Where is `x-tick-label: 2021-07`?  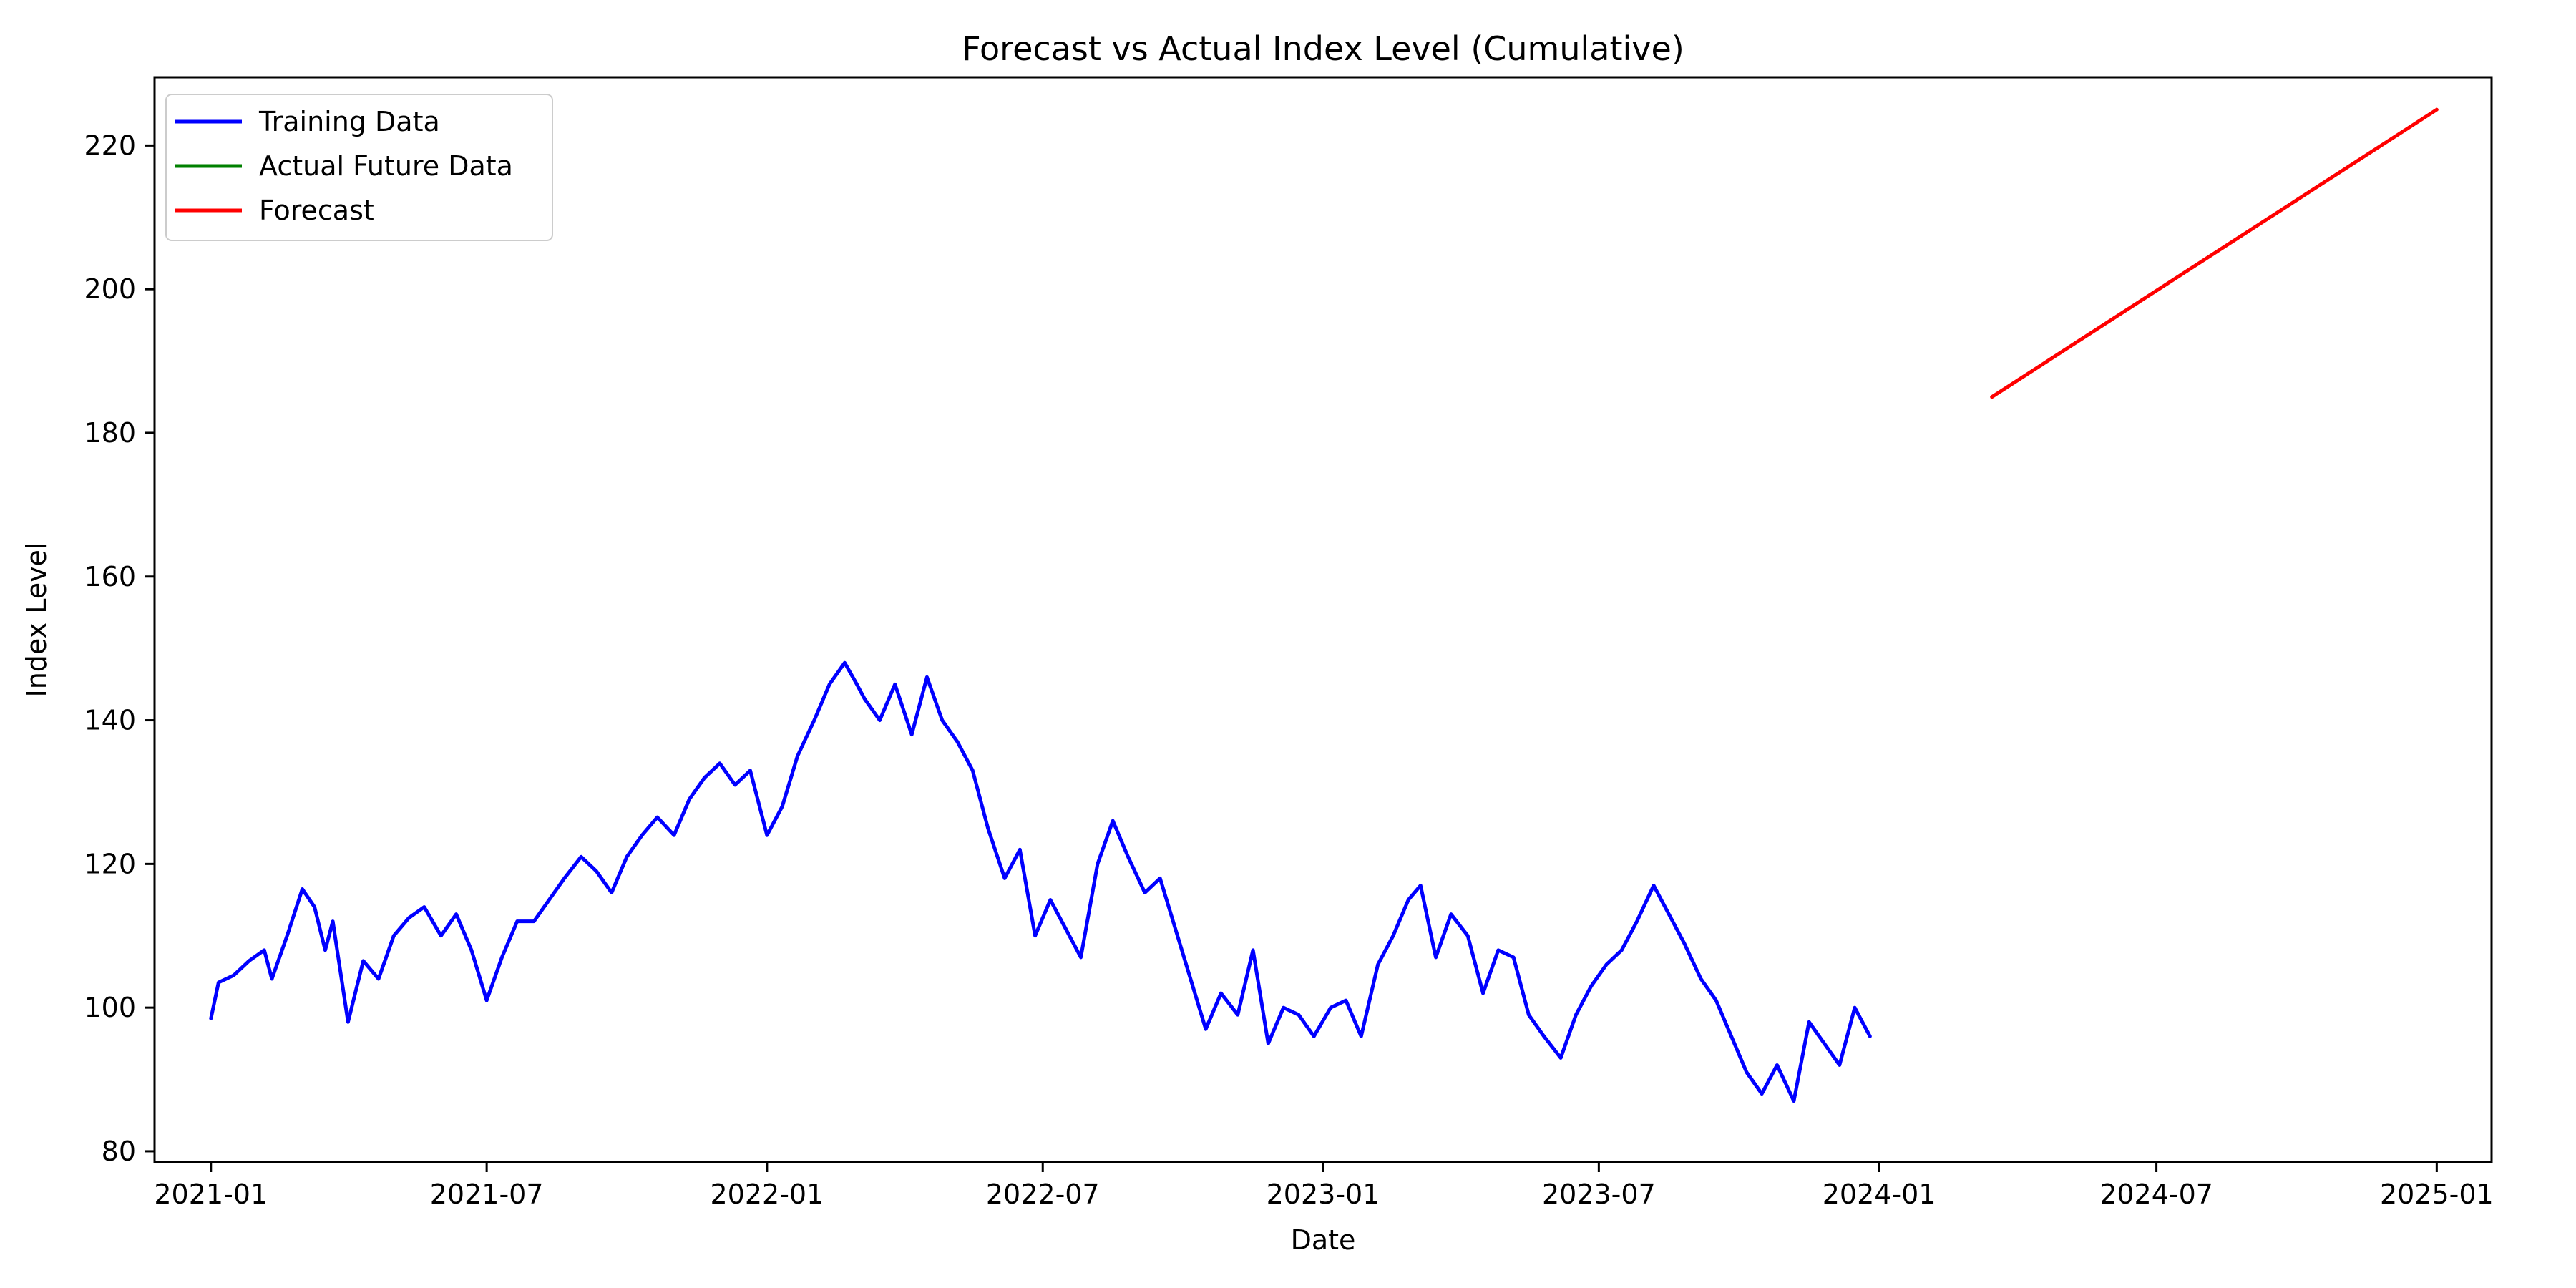
x-tick-label: 2021-07 is located at coordinates (487, 1194).